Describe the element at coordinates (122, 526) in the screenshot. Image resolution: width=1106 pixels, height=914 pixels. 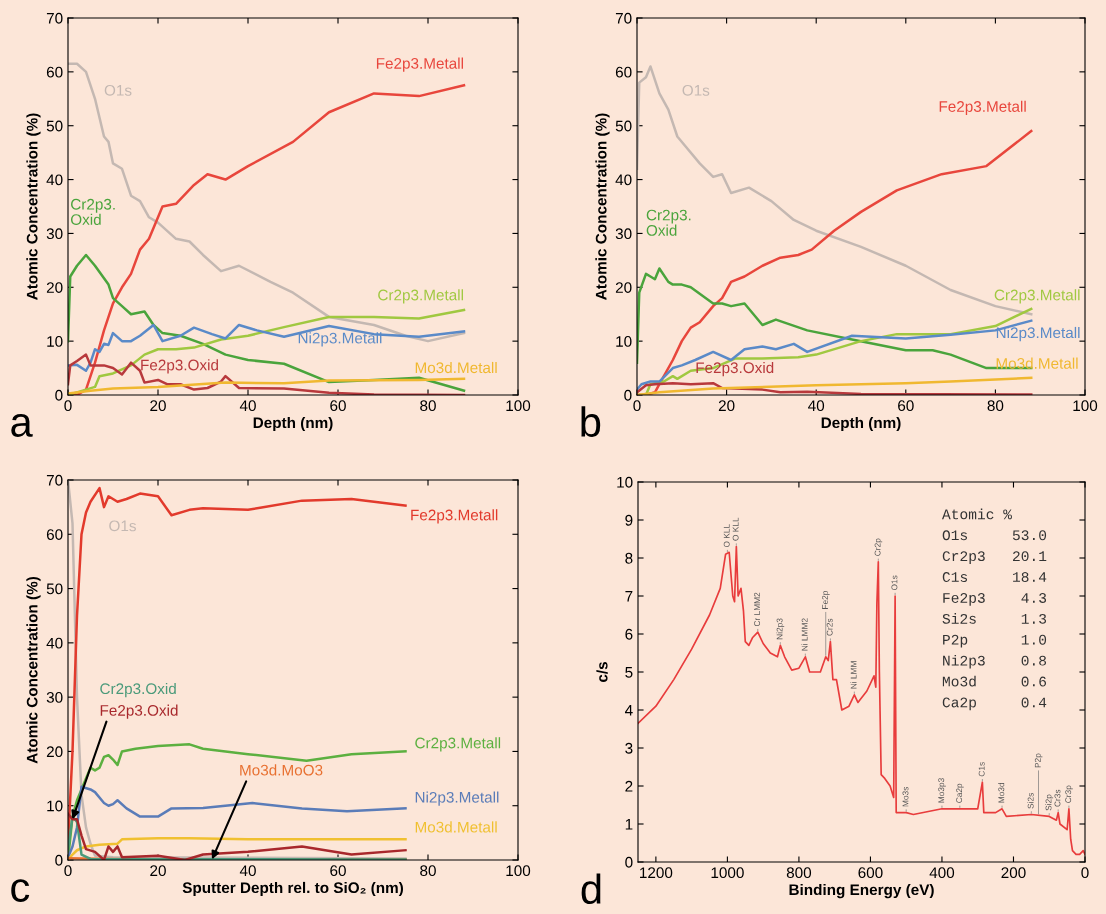
I see `text: O1s` at that location.